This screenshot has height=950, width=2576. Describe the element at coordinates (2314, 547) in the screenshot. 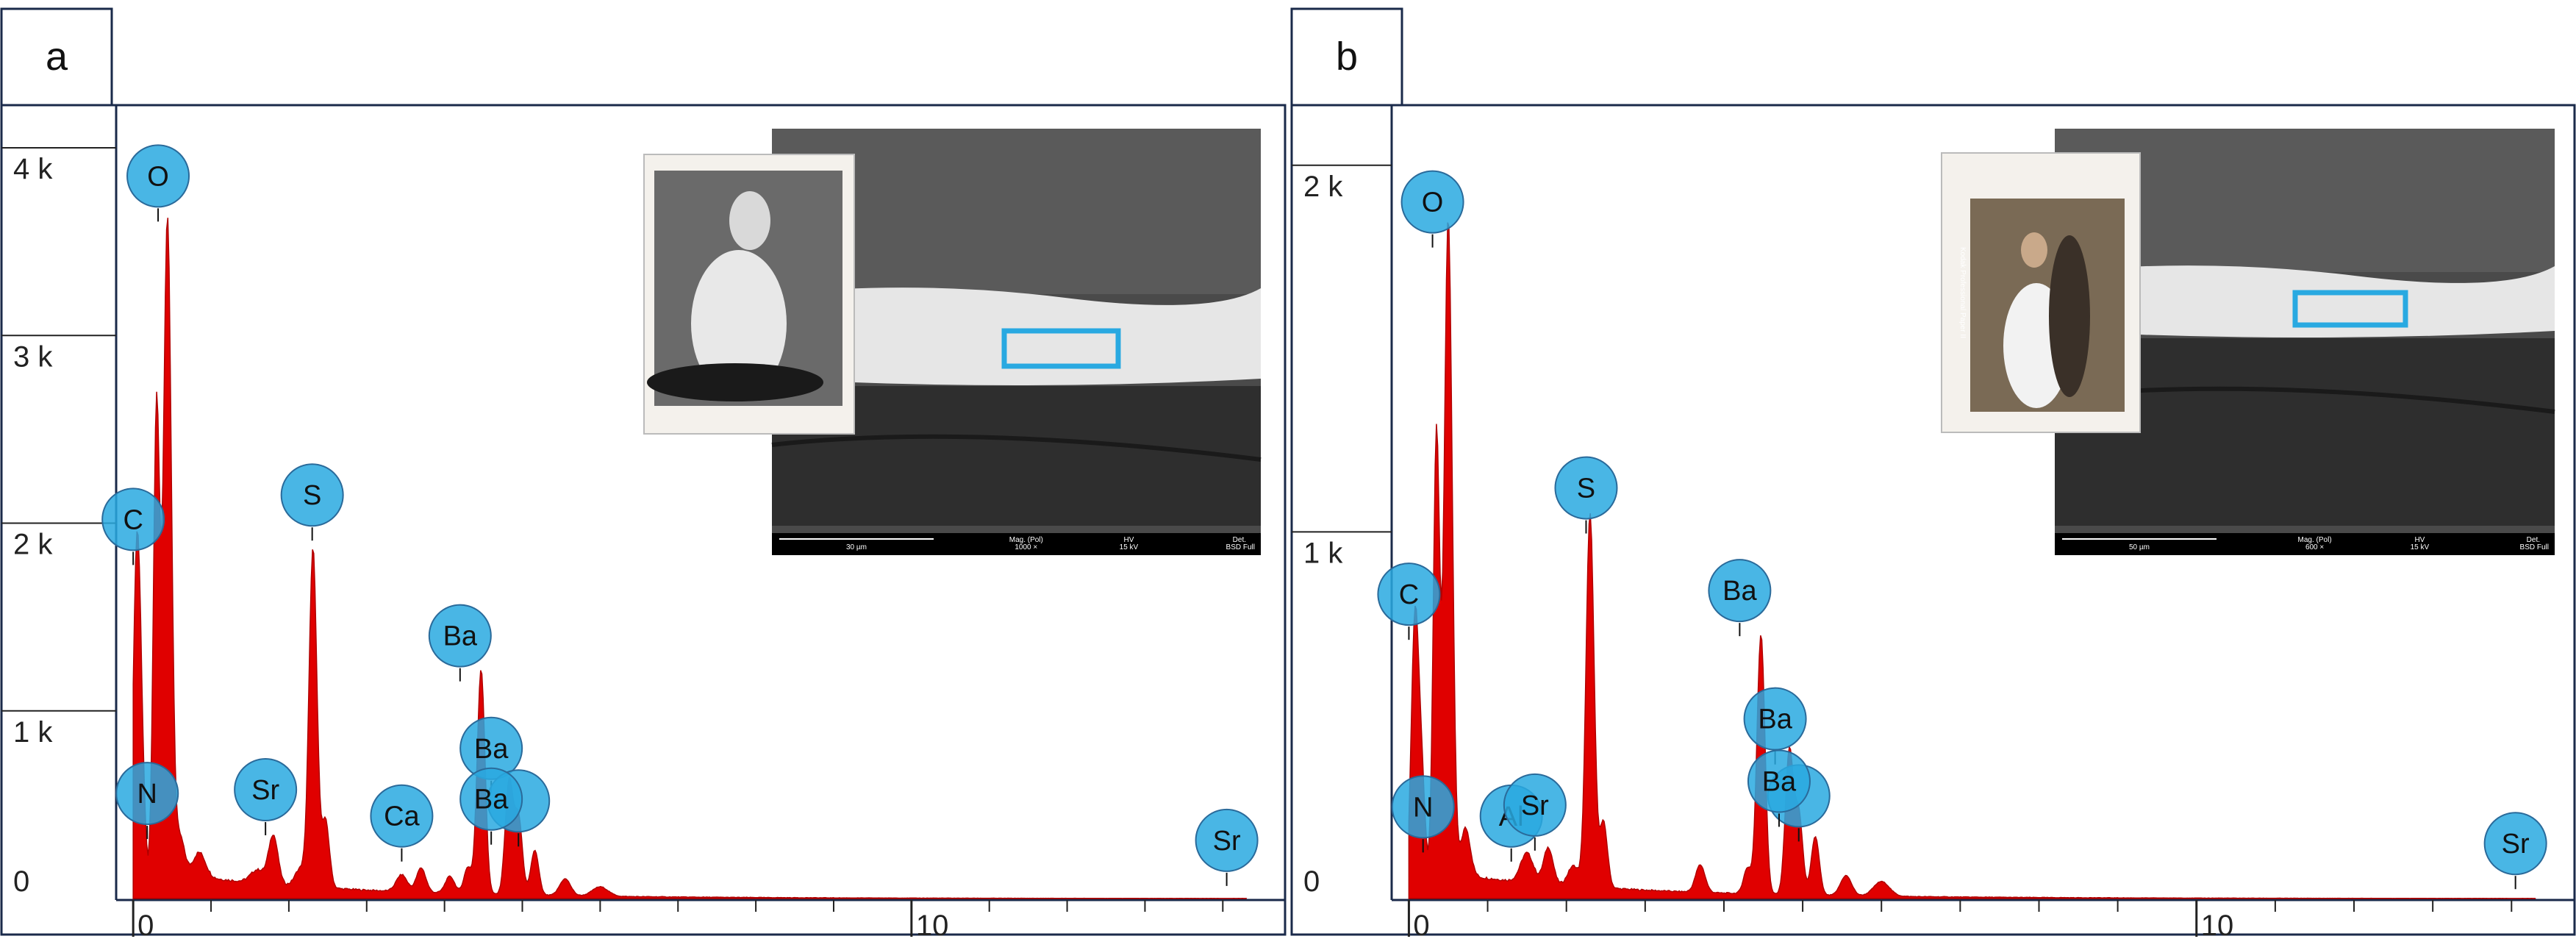

I see `sem-mag-value: 600 ×` at that location.